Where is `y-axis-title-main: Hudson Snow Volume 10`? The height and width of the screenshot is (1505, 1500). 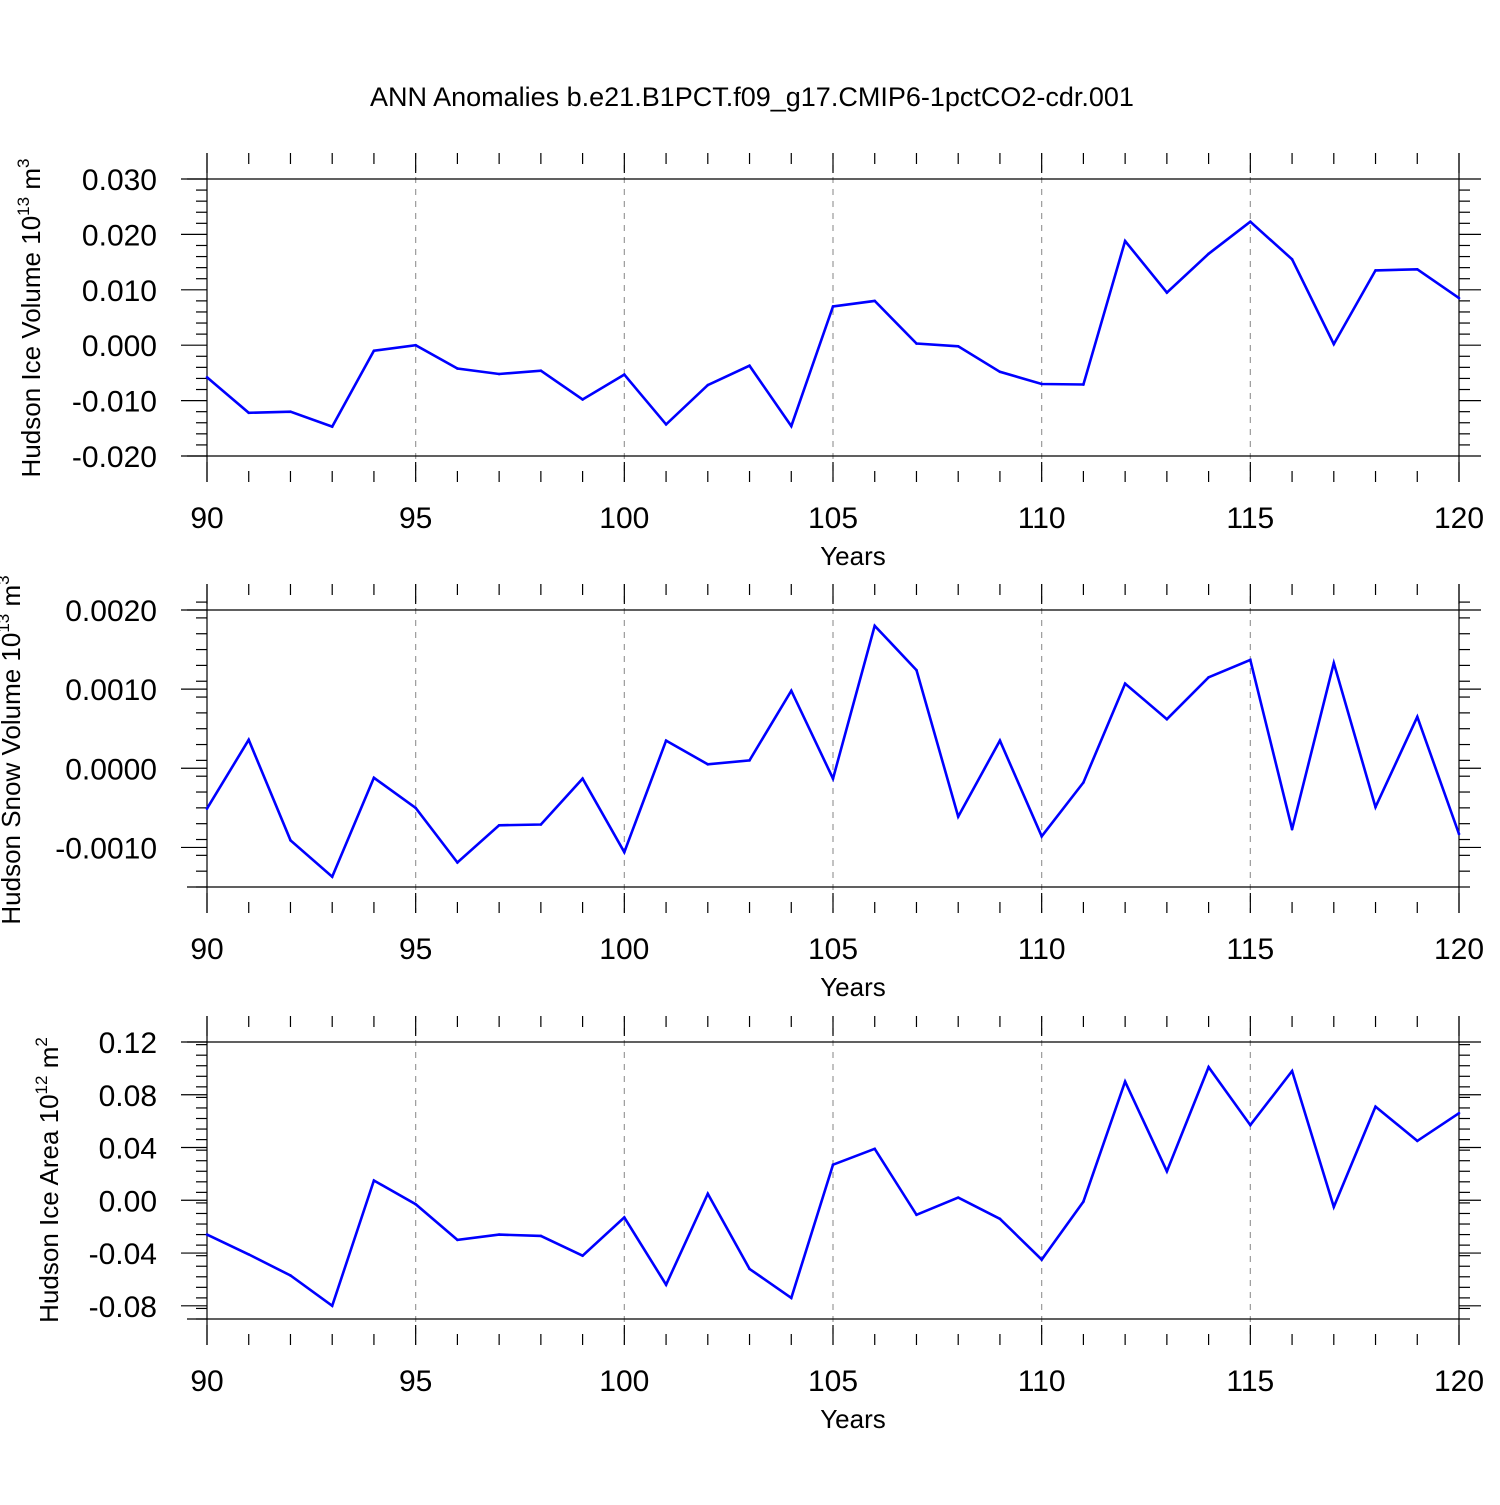 y-axis-title-main: Hudson Snow Volume 10 is located at coordinates (13, 779).